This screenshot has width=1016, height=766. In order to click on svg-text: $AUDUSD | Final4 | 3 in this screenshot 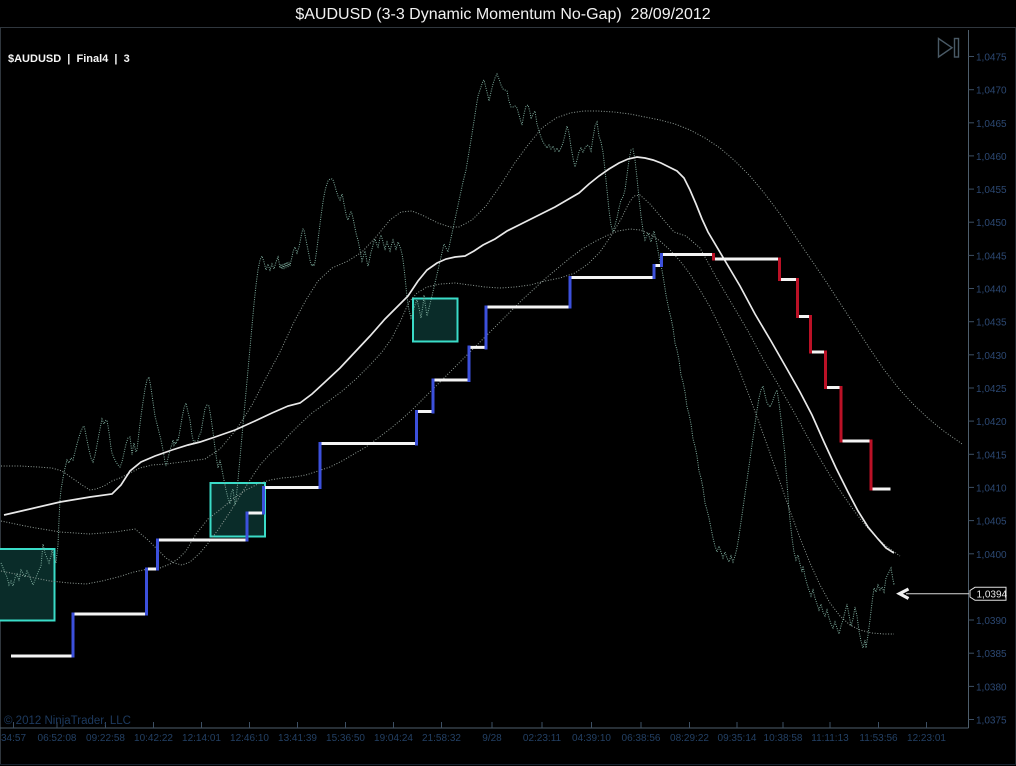, I will do `click(69, 59)`.